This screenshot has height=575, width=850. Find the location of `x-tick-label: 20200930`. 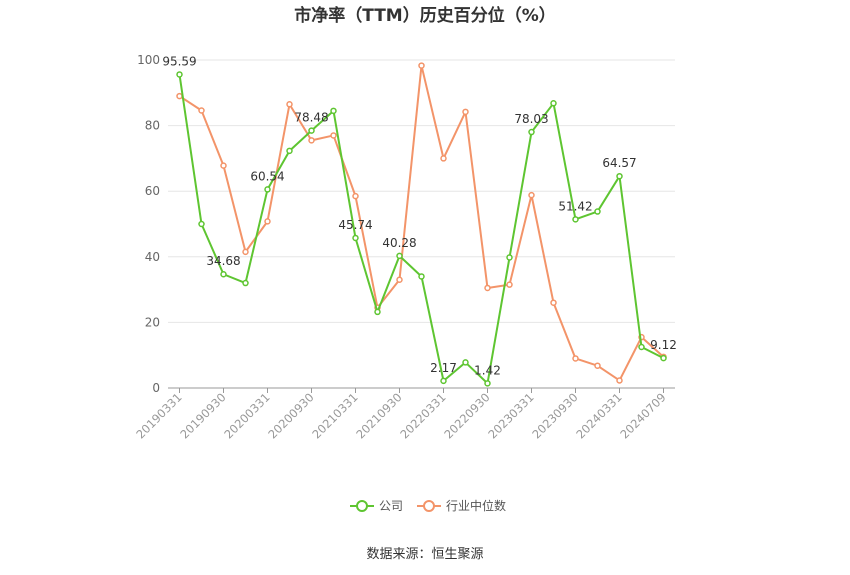

x-tick-label: 20200930 is located at coordinates (290, 415).